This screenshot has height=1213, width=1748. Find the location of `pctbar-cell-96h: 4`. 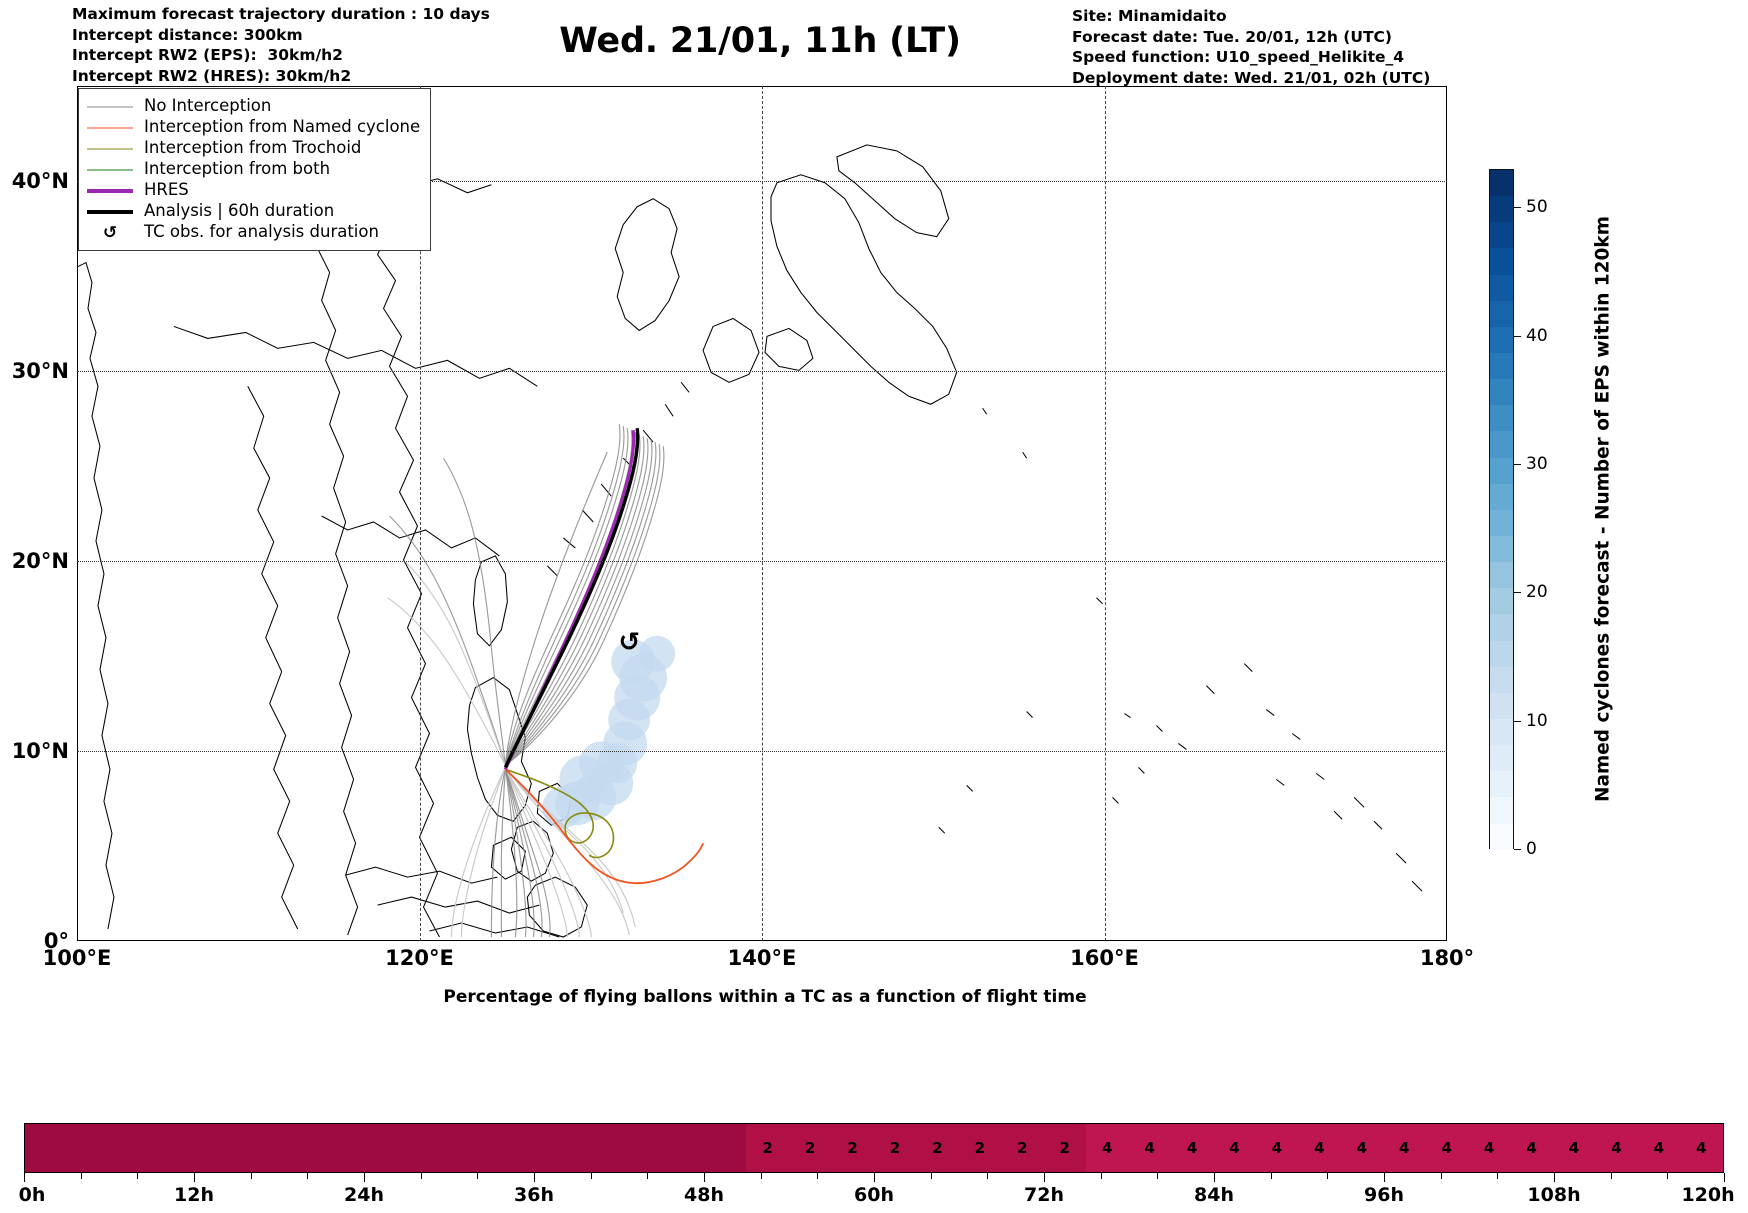

pctbar-cell-96h: 4 is located at coordinates (1404, 1148).